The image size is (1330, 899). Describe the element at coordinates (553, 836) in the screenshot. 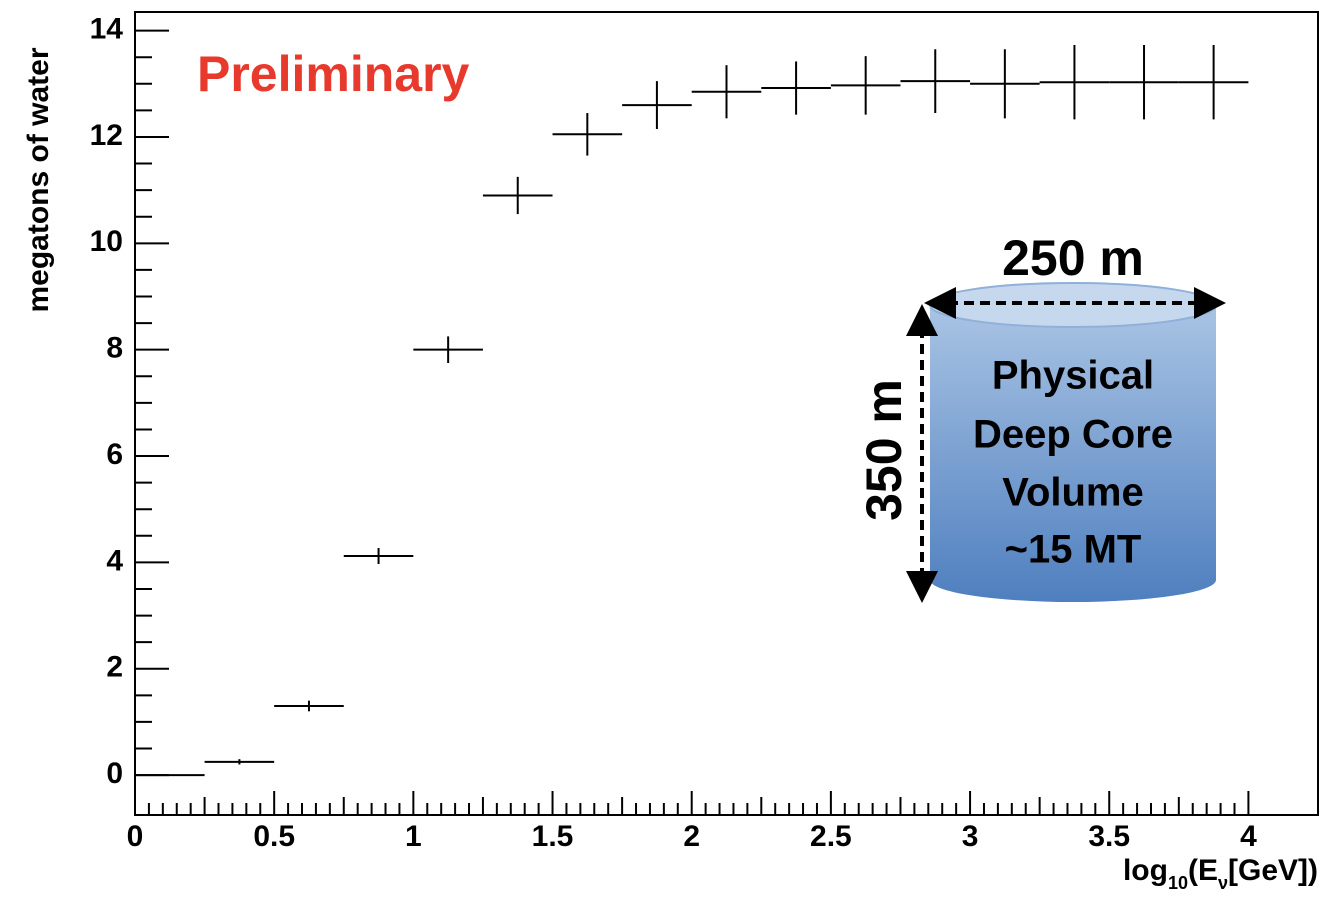

I see `x-tick-label: 1.5` at that location.